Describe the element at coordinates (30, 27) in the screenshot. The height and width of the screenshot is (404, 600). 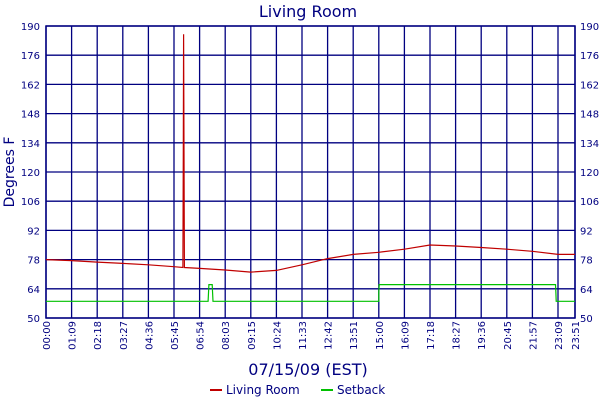
I see `y-tick-label-left: 190` at that location.